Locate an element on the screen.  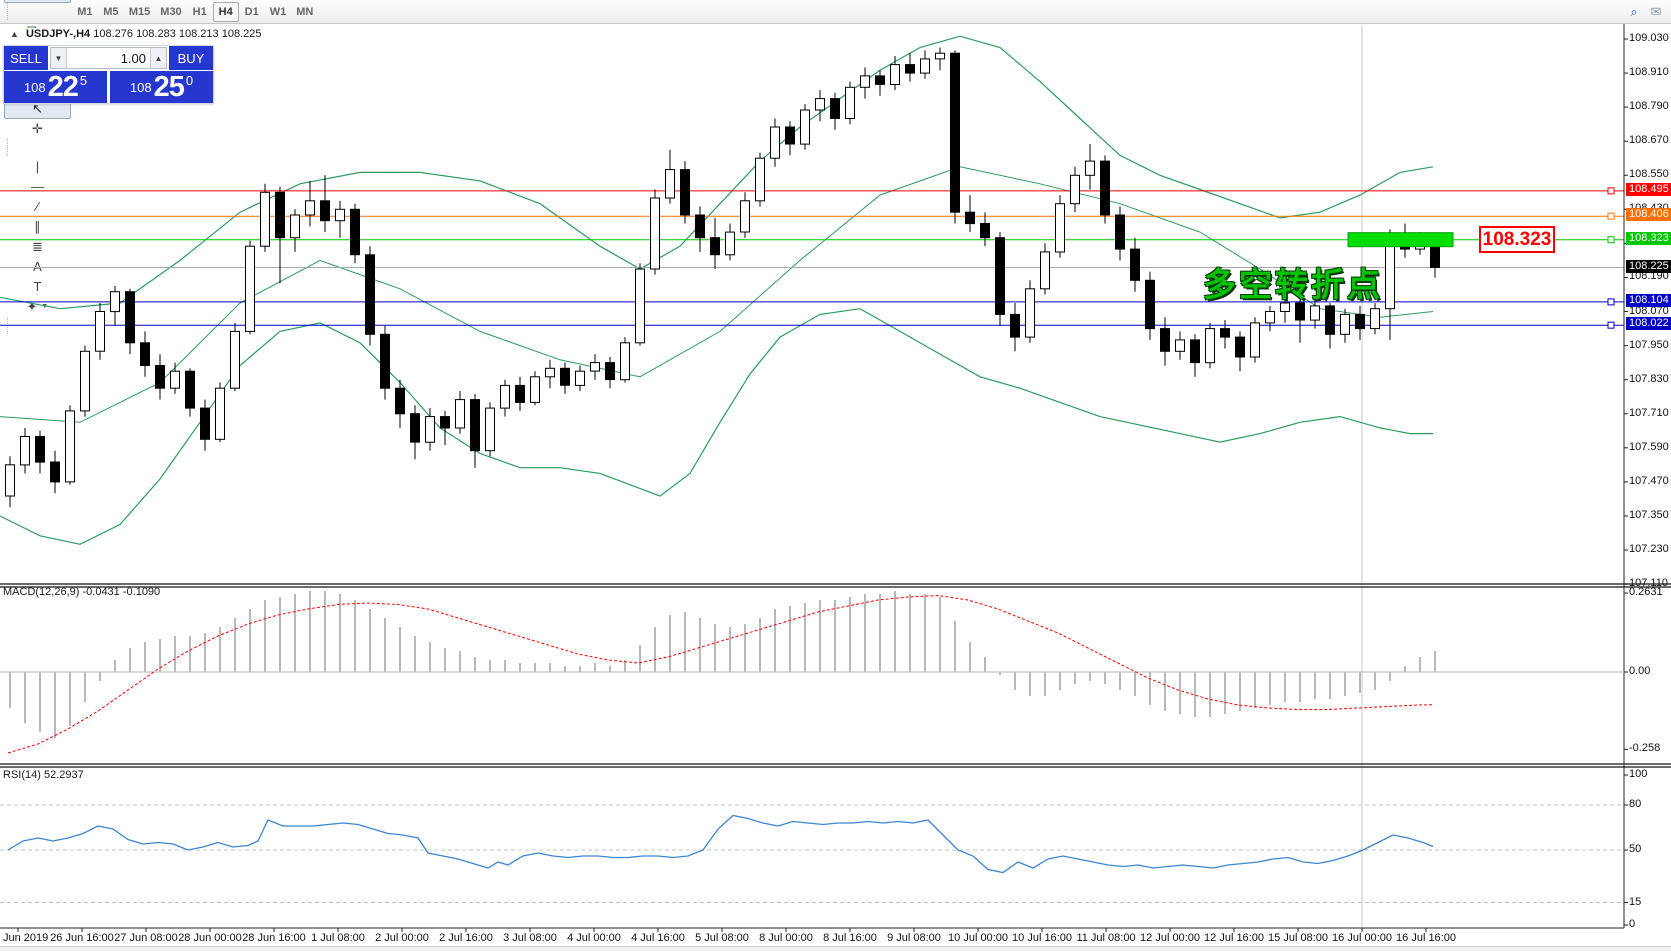
timeframe-m5-button: M5 is located at coordinates (111, 11).